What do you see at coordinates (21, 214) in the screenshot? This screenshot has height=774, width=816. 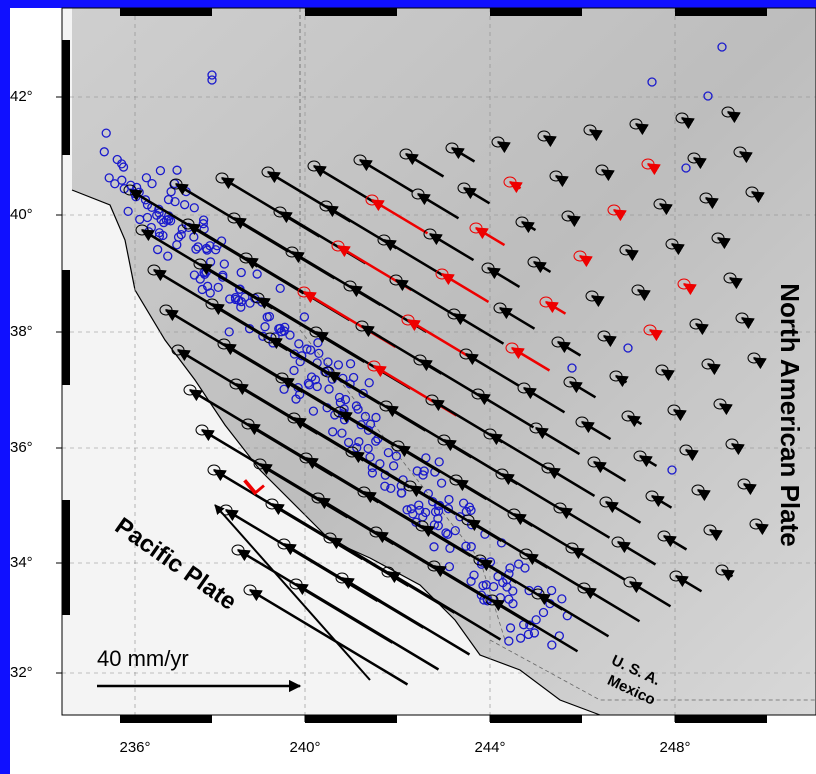 I see `lat-label: 40°` at bounding box center [21, 214].